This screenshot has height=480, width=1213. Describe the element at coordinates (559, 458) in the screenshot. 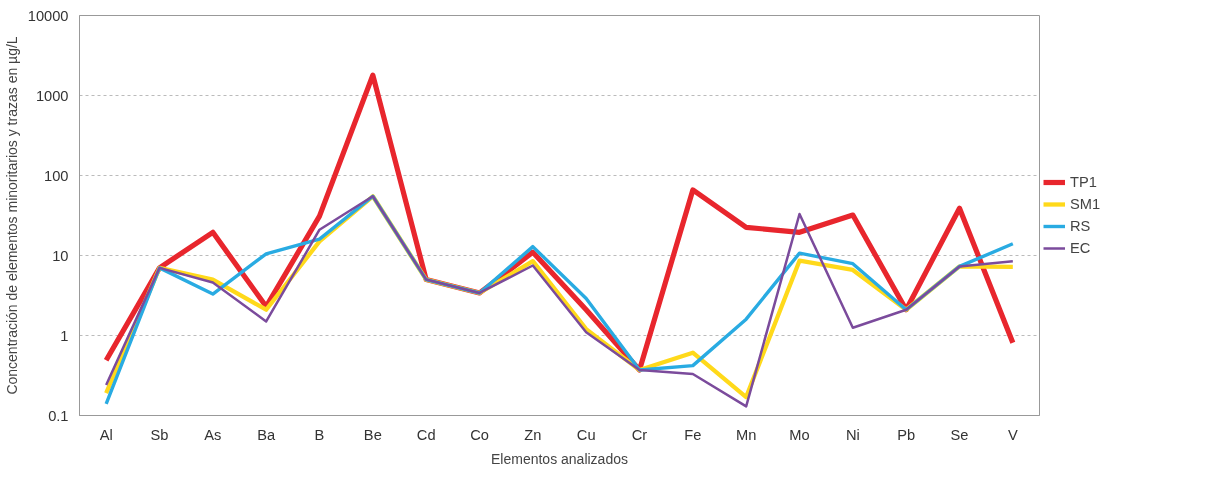

I see `x-axis-title: Elementos analizados` at that location.